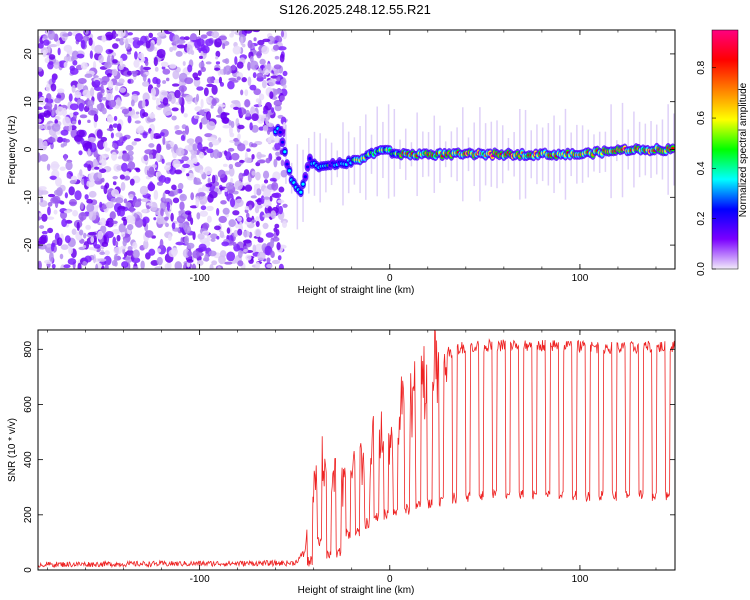 The height and width of the screenshot is (600, 750). Describe the element at coordinates (28, 404) in the screenshot. I see `y-tick-label: 600` at that location.